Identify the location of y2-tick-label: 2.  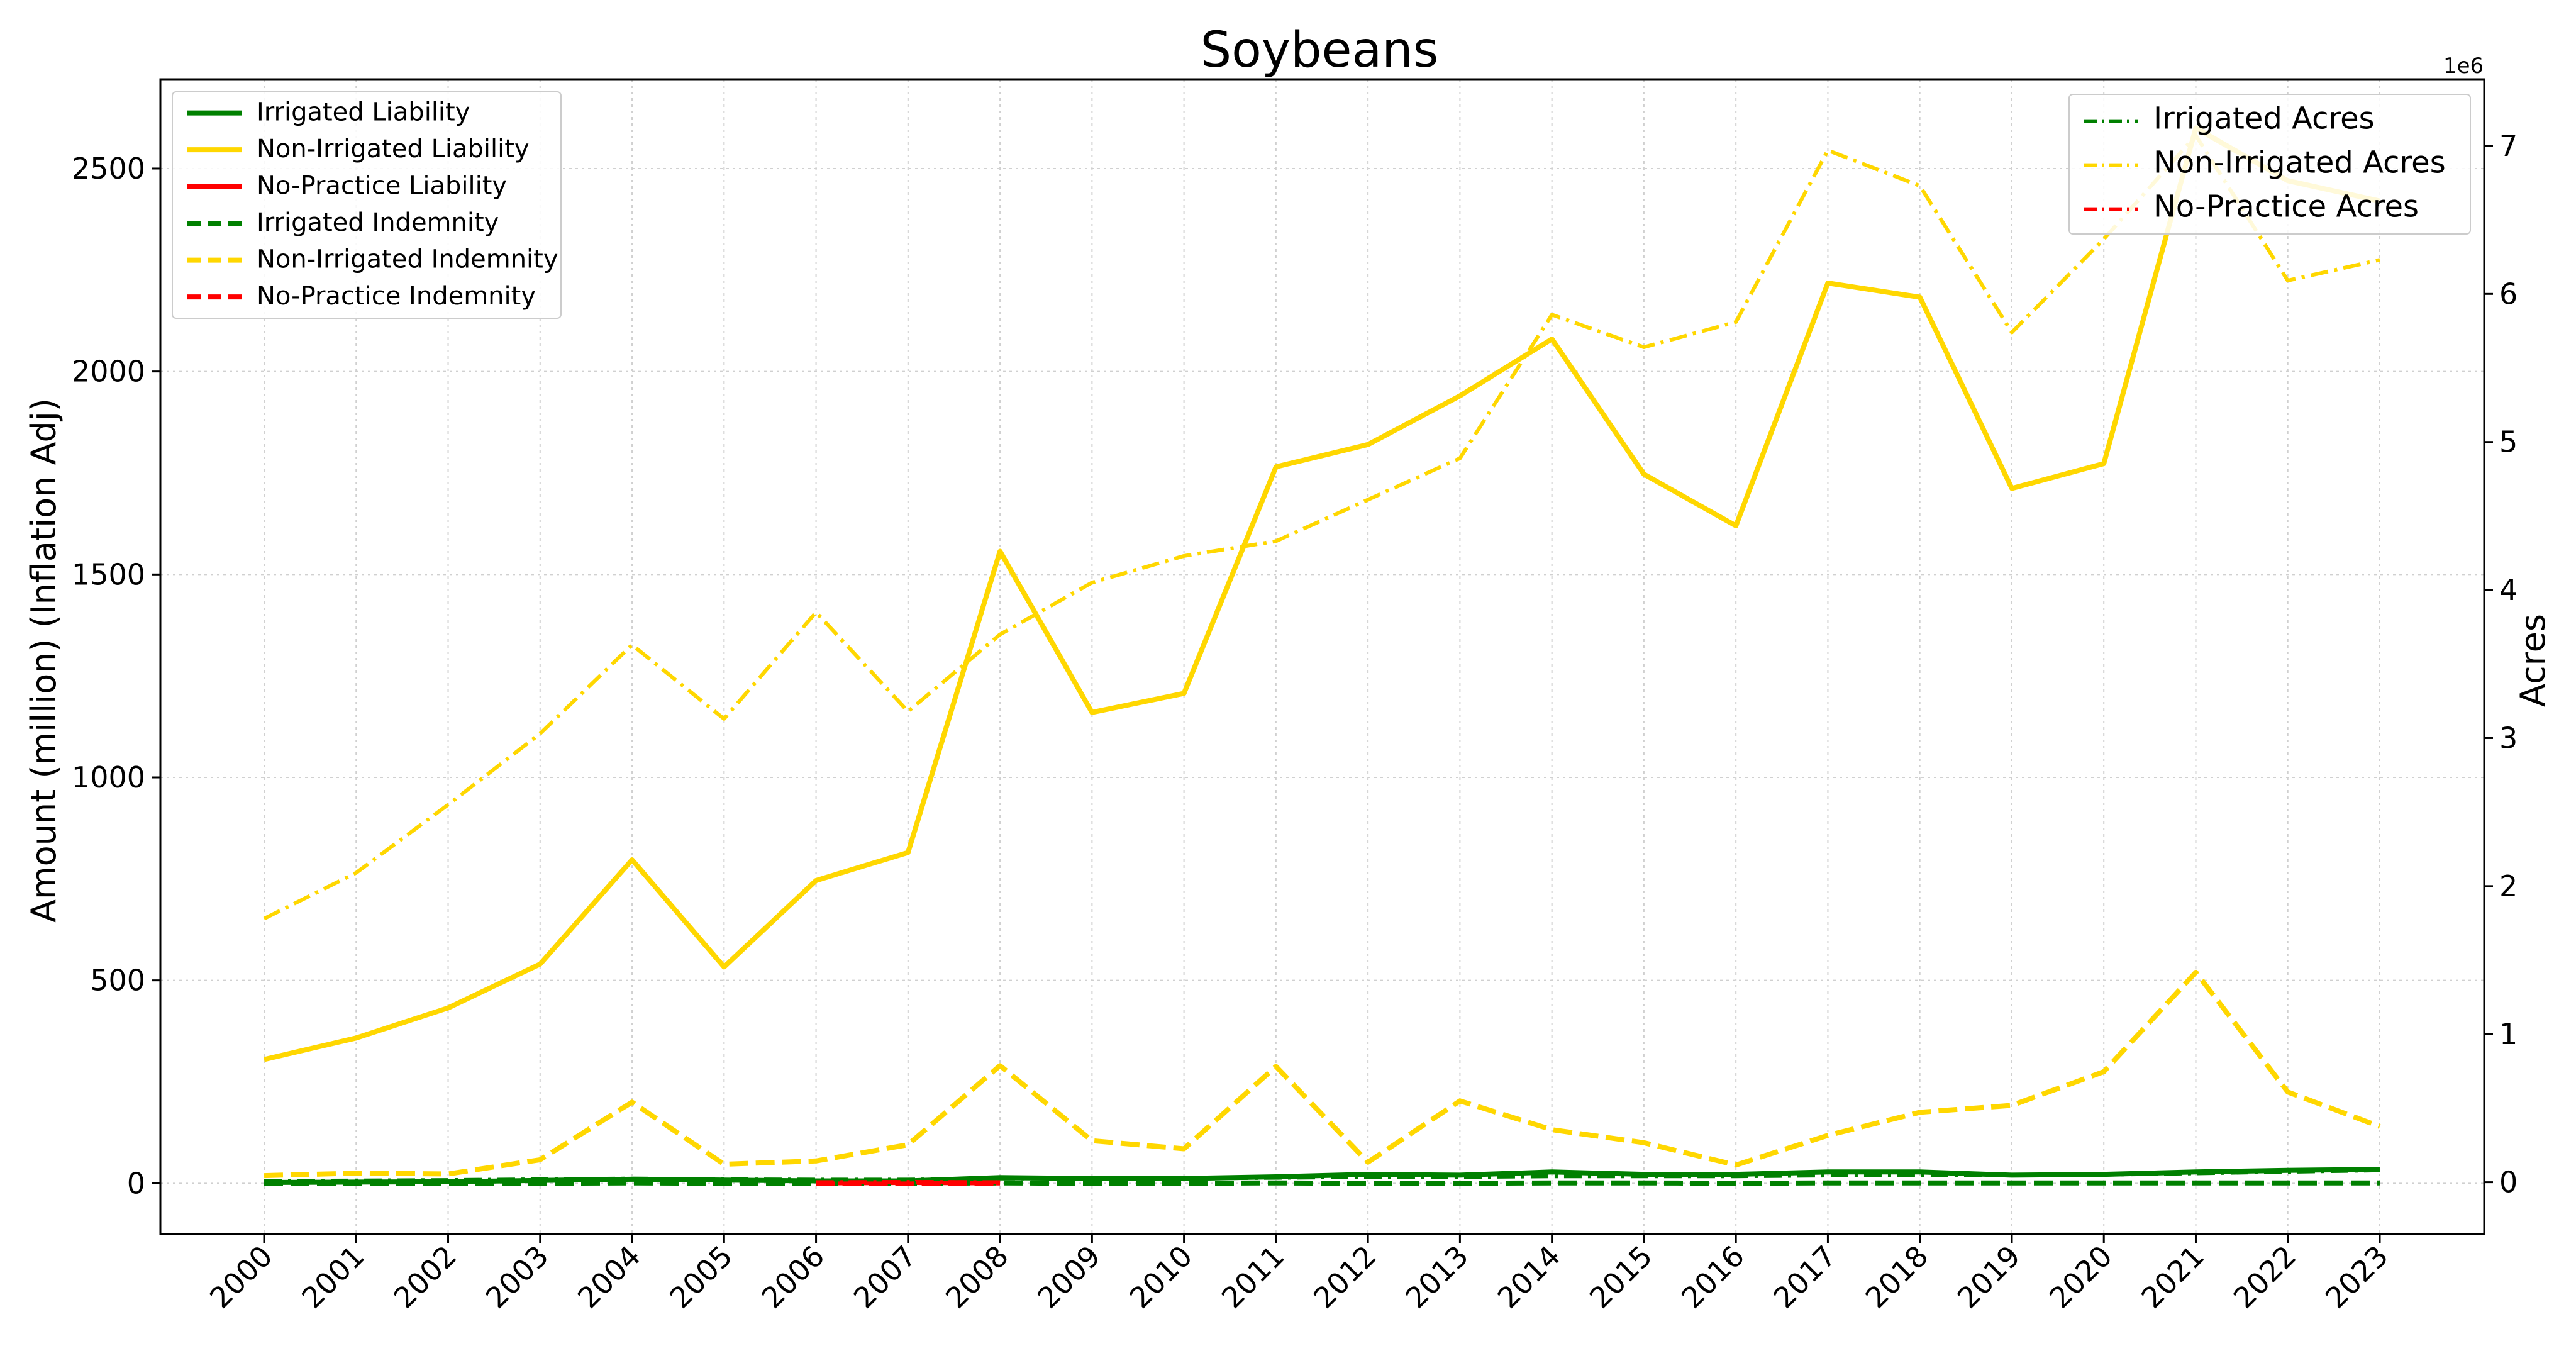
(2508, 886).